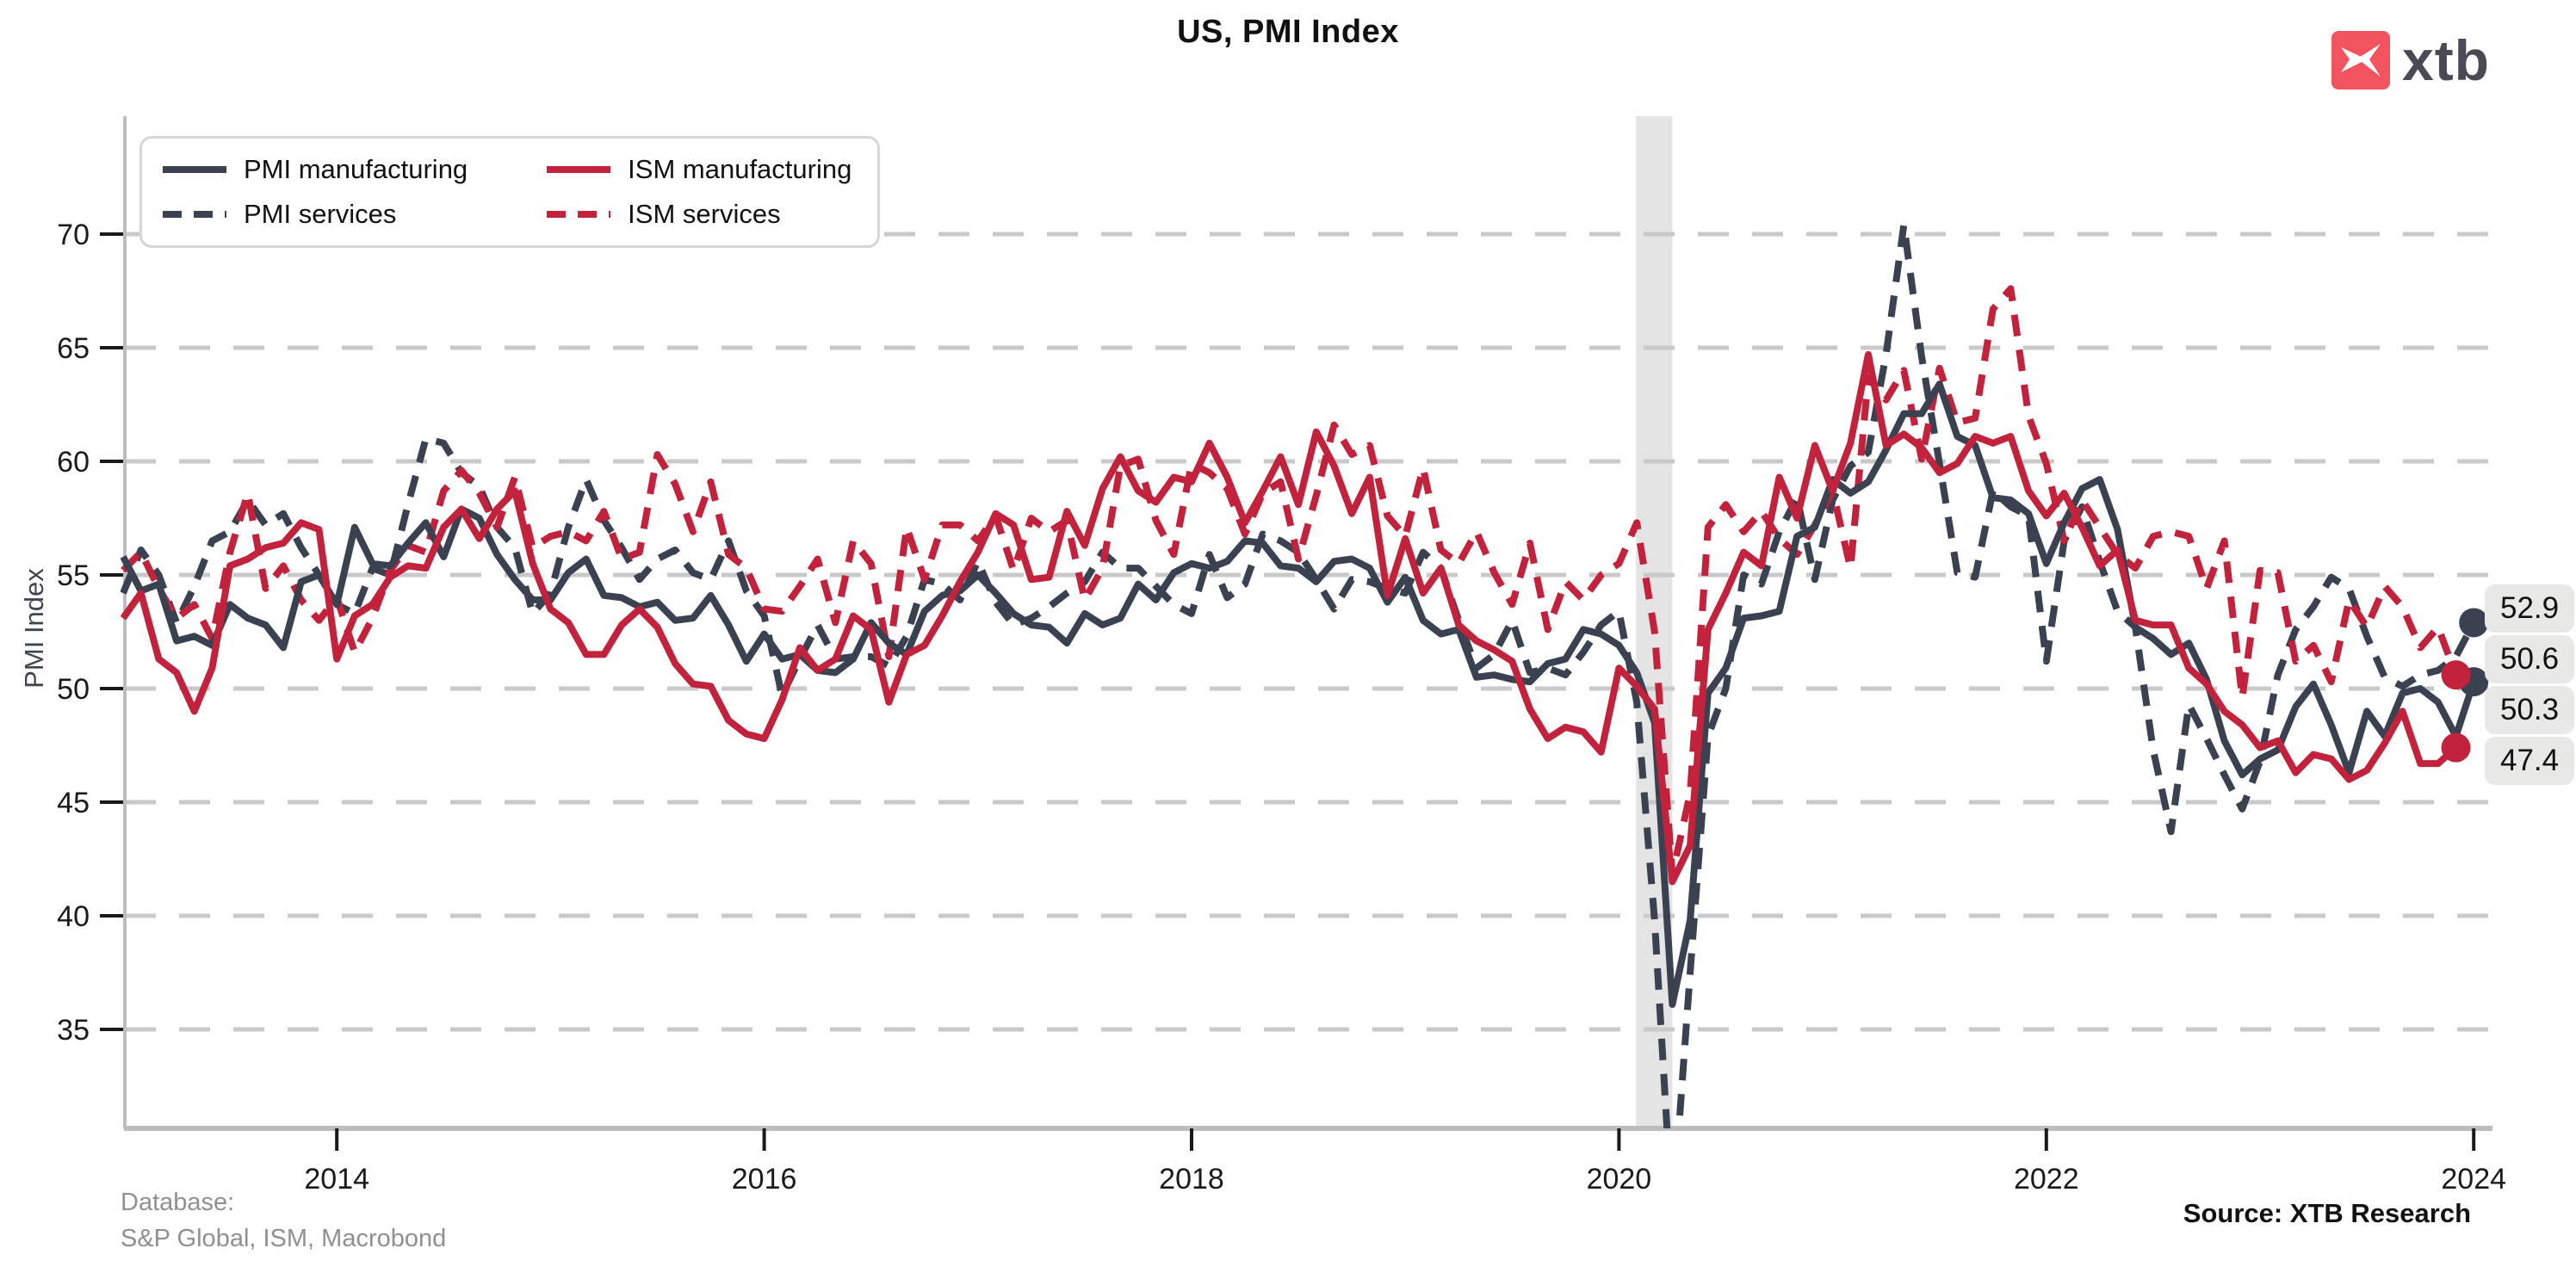 The height and width of the screenshot is (1279, 2576). I want to click on end-value-label: 47.4, so click(2530, 761).